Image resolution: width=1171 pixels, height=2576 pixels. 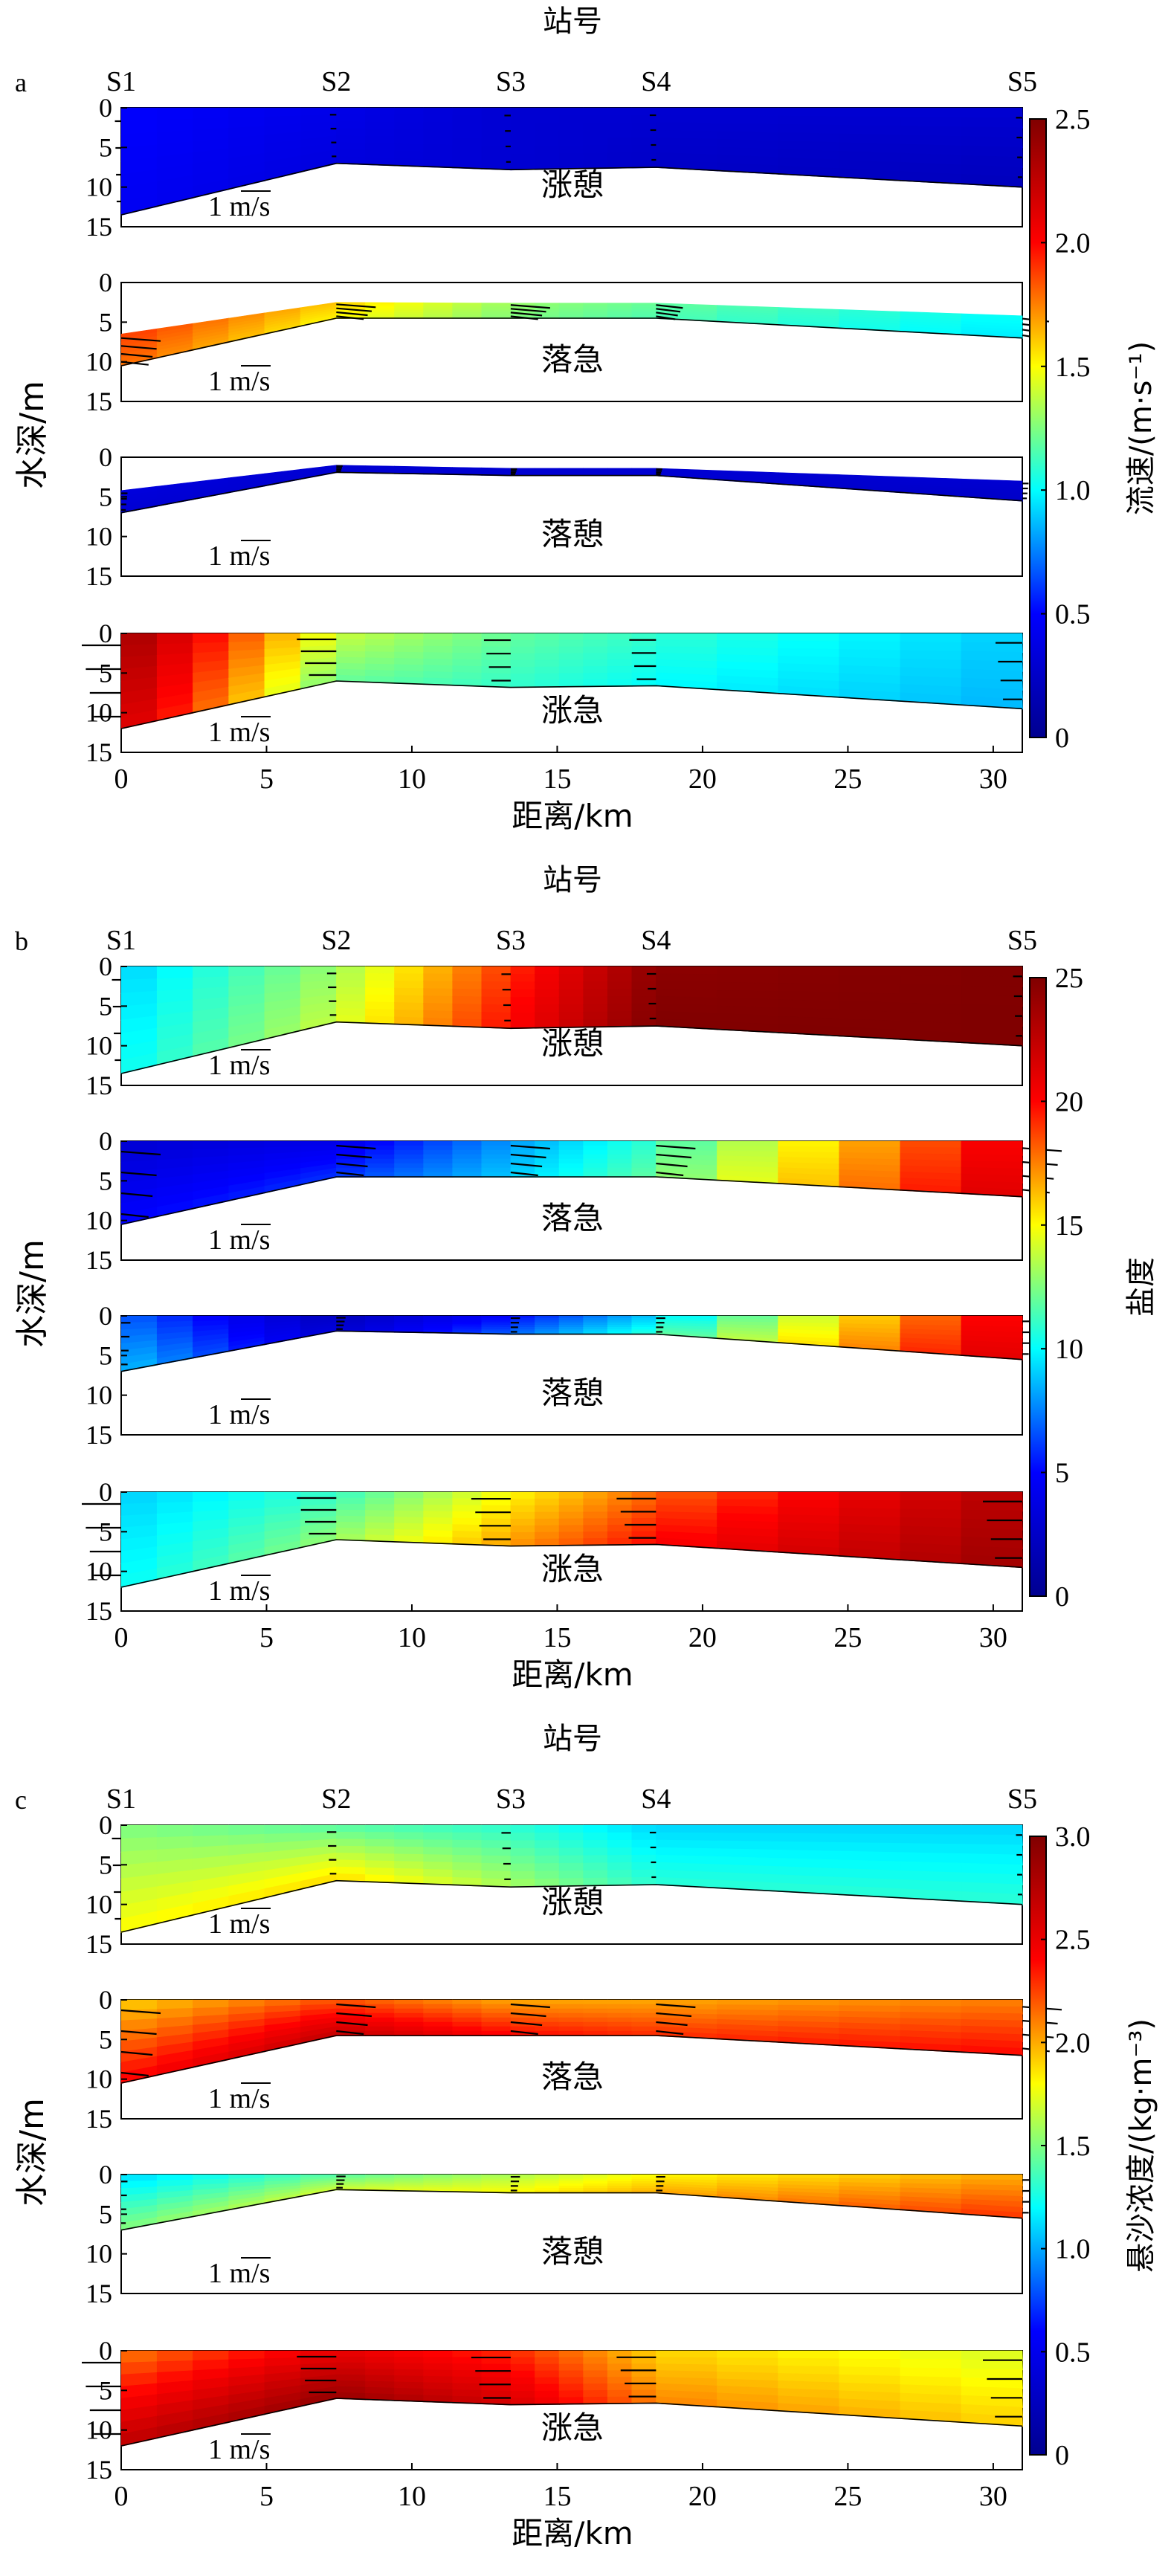 I want to click on x-tick-label: 30, so click(x=993, y=2496).